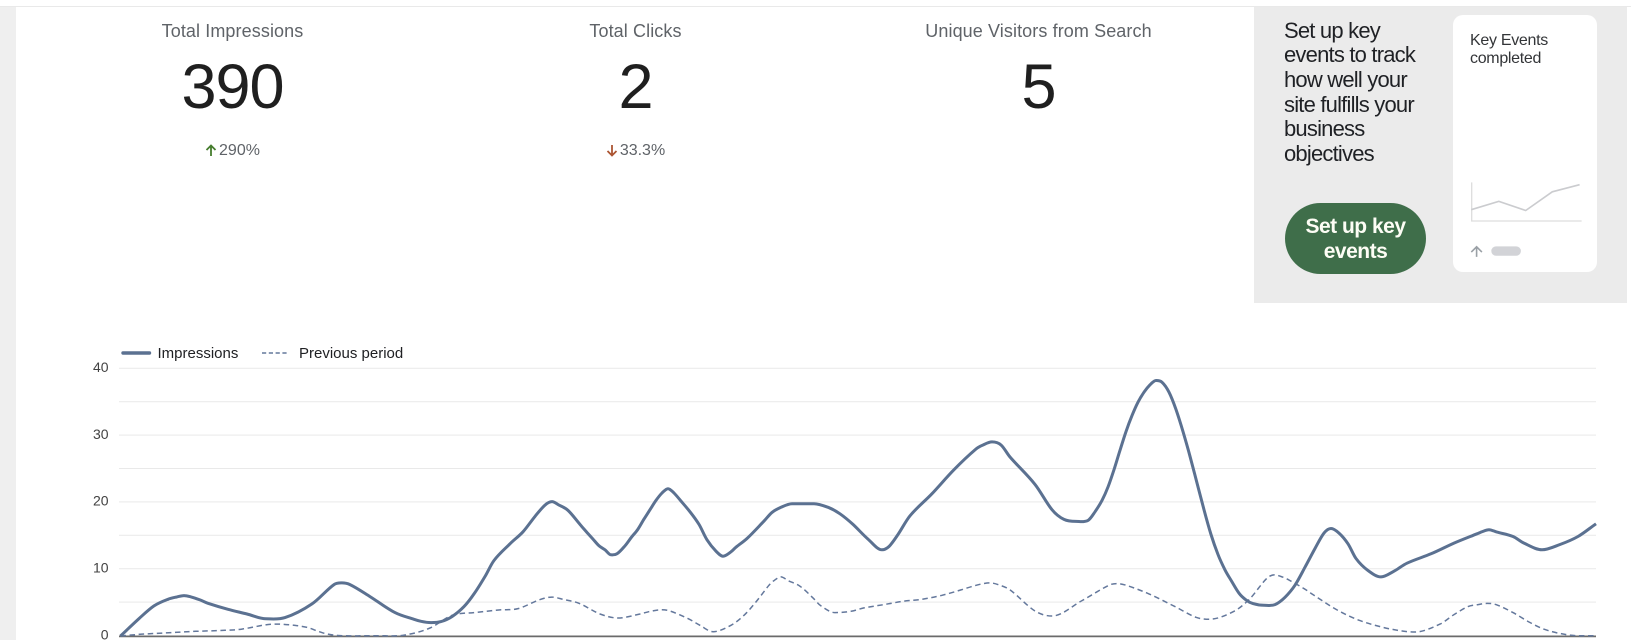  Describe the element at coordinates (198, 353) in the screenshot. I see `svg-text: Impressions` at that location.